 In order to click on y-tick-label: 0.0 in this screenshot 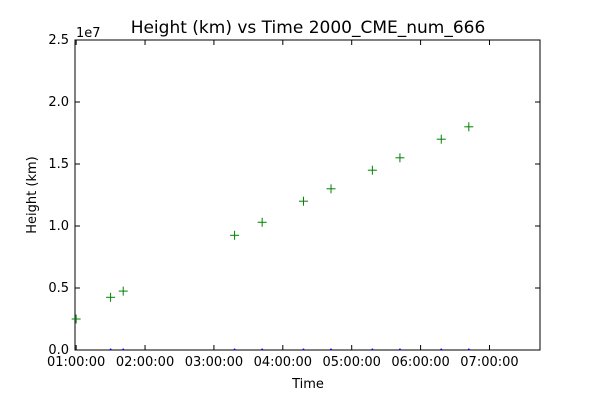, I will do `click(58, 350)`.